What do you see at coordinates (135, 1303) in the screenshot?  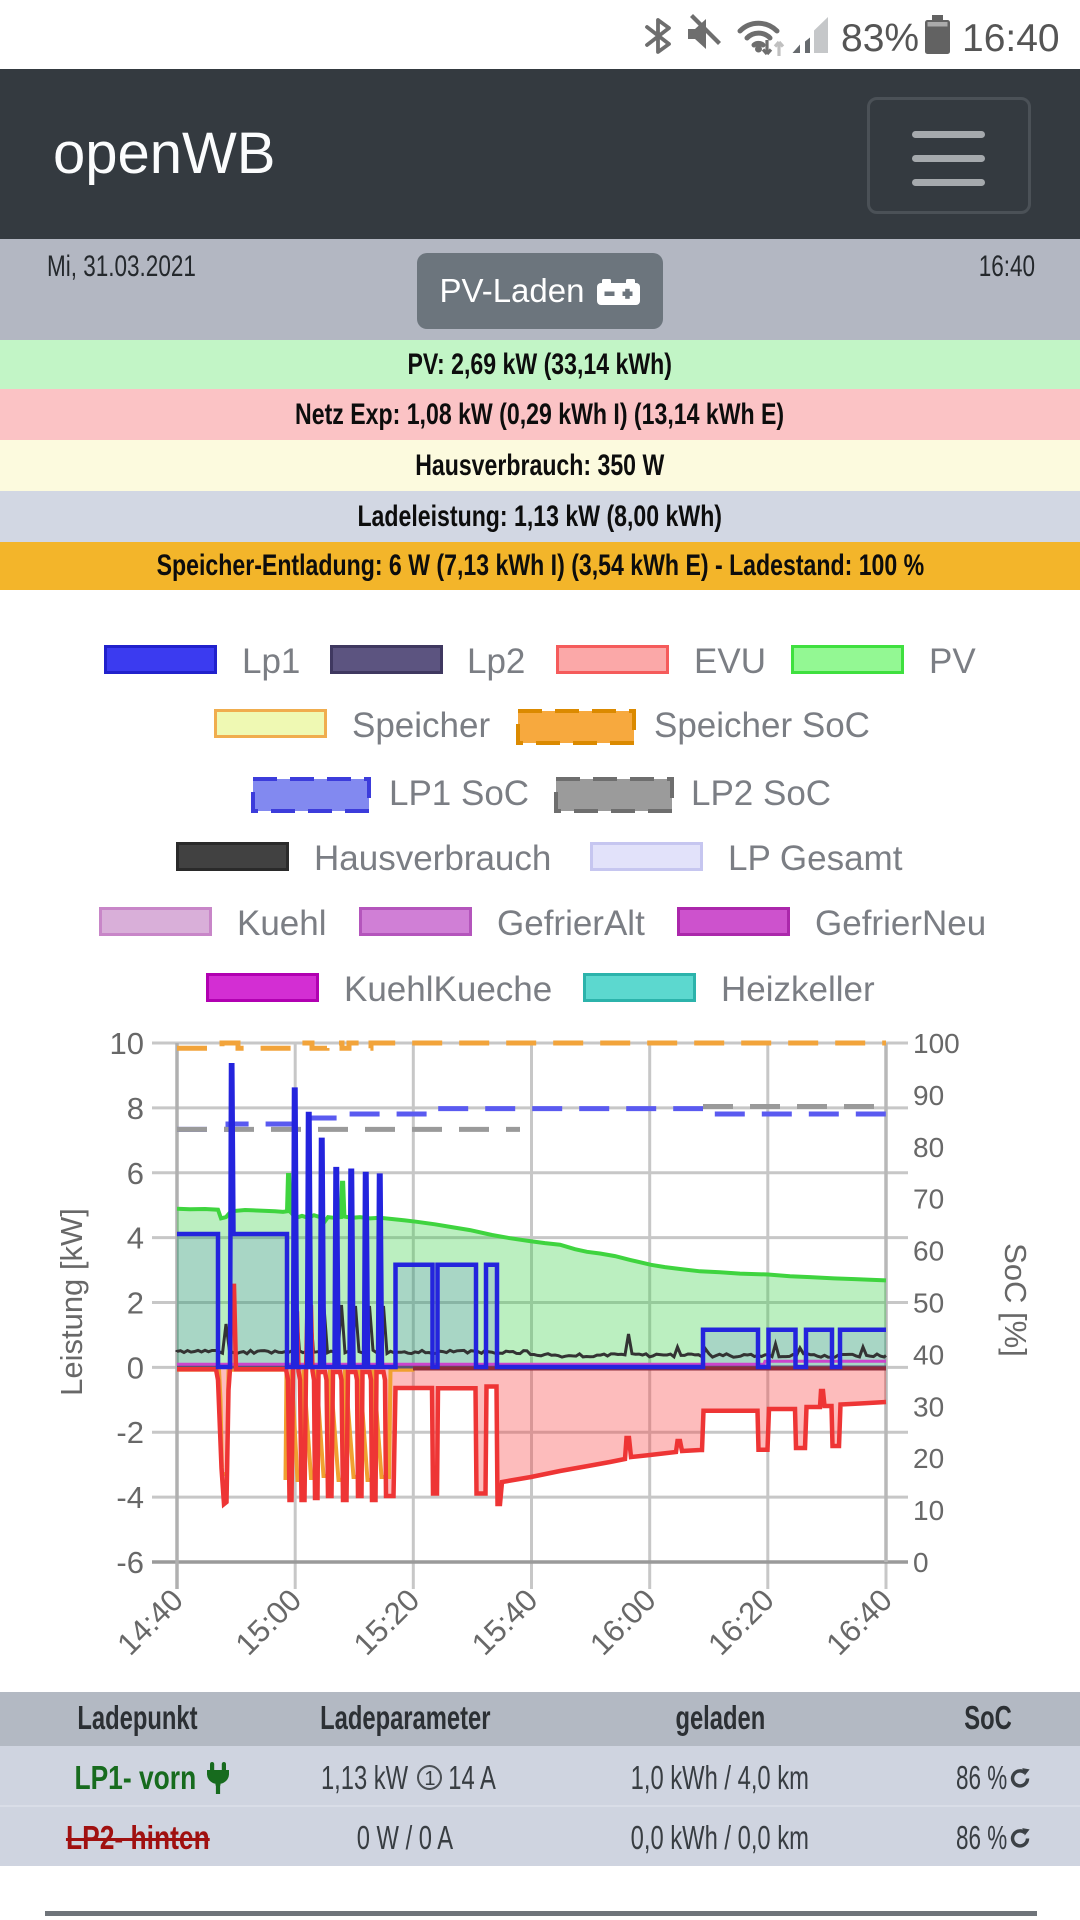 I see `svg-text: 2` at bounding box center [135, 1303].